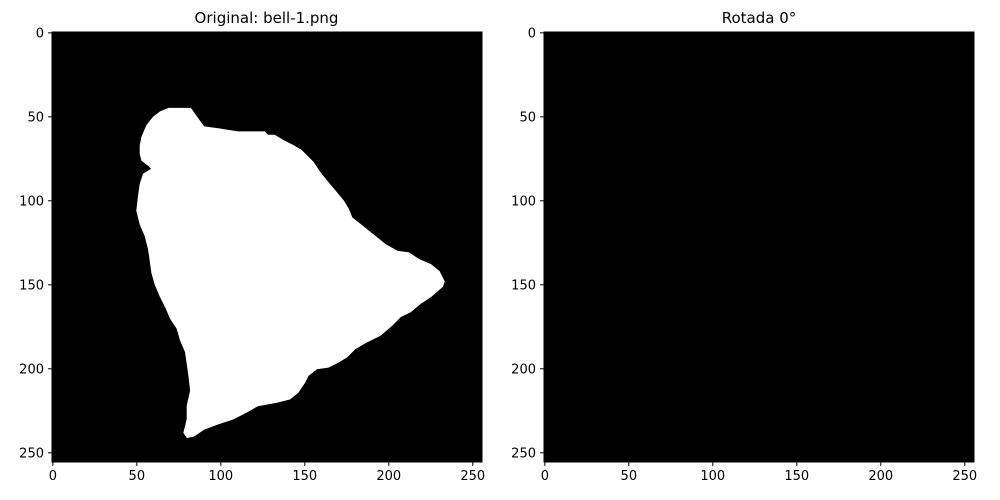 This screenshot has height=500, width=1000. What do you see at coordinates (267, 18) in the screenshot?
I see `panel-title: Original: bell-1.png` at bounding box center [267, 18].